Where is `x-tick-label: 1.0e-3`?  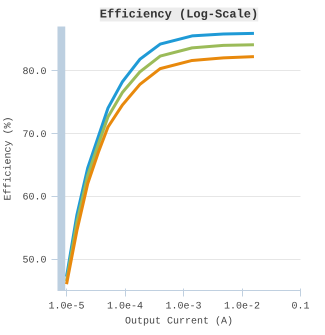 x-tick-label: 1.0e-3 is located at coordinates (184, 307).